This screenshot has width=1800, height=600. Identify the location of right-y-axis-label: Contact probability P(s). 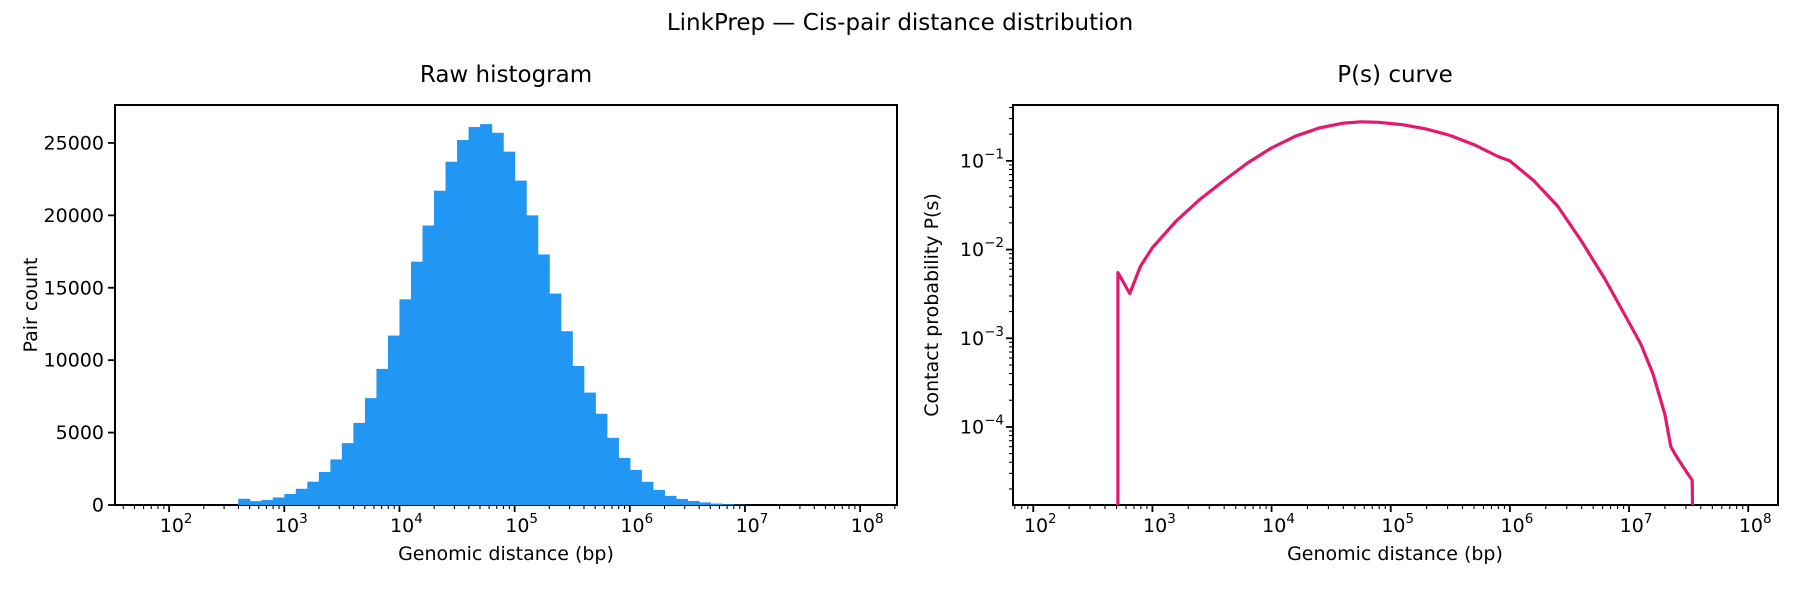
(932, 305).